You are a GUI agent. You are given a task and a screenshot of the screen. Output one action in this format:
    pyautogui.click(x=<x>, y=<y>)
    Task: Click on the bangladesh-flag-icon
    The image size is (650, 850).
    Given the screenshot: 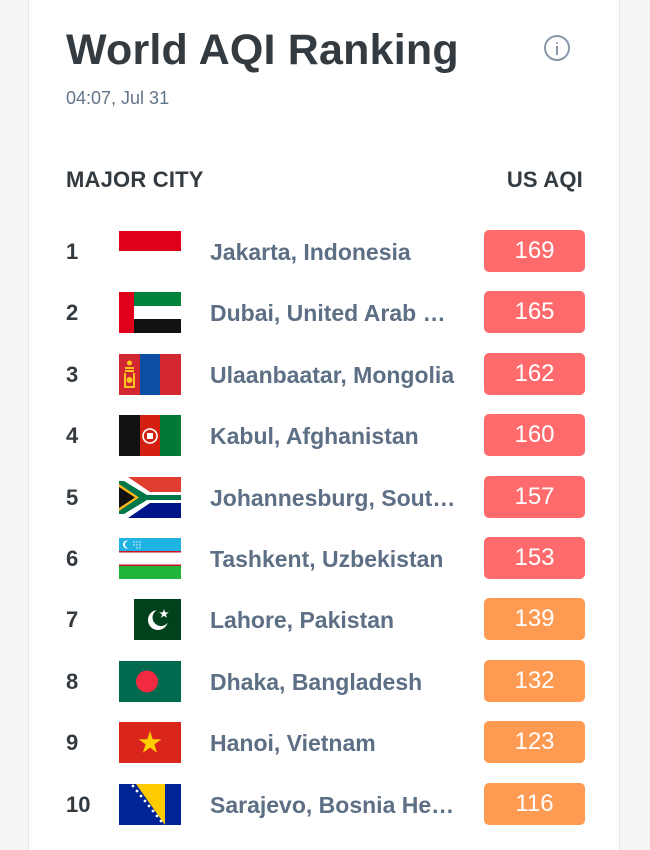 What is the action you would take?
    pyautogui.click(x=150, y=681)
    